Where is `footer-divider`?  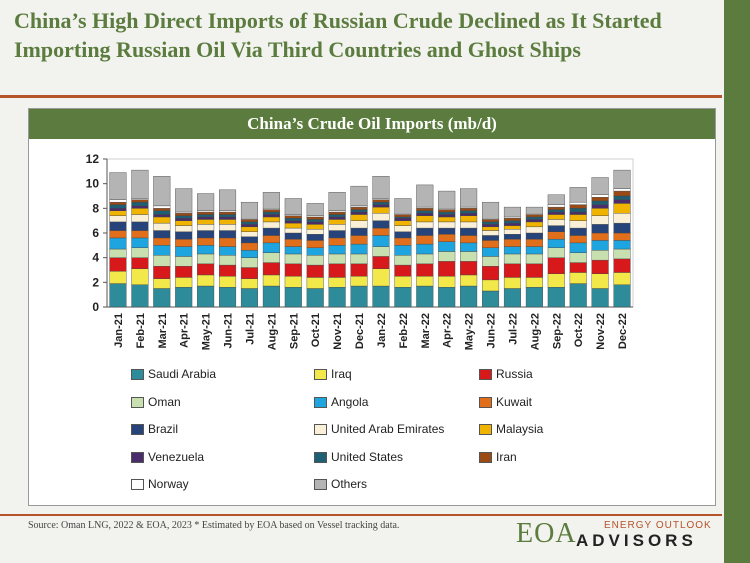 footer-divider is located at coordinates (361, 515).